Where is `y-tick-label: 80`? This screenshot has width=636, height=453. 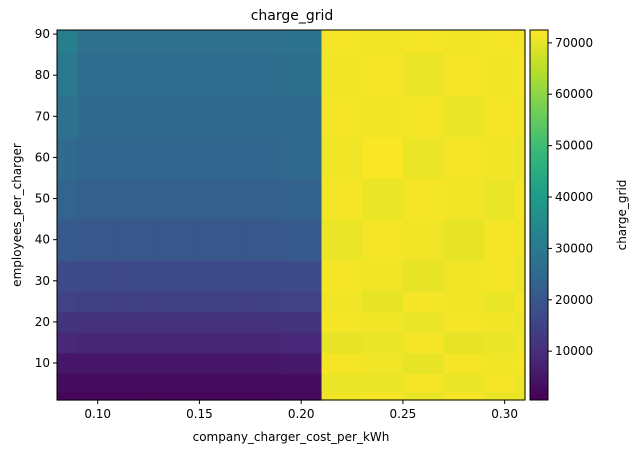 y-tick-label: 80 is located at coordinates (42, 75).